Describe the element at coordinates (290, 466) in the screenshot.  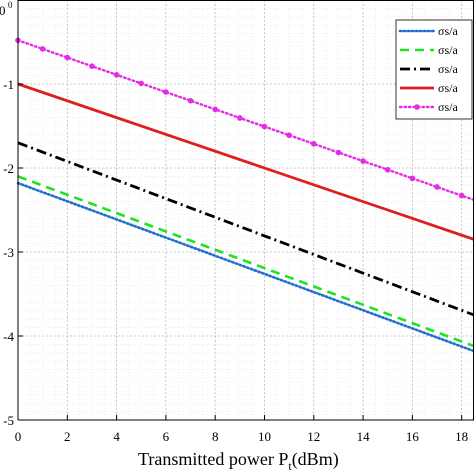
I see `x-axis-label-subscript: t` at that location.